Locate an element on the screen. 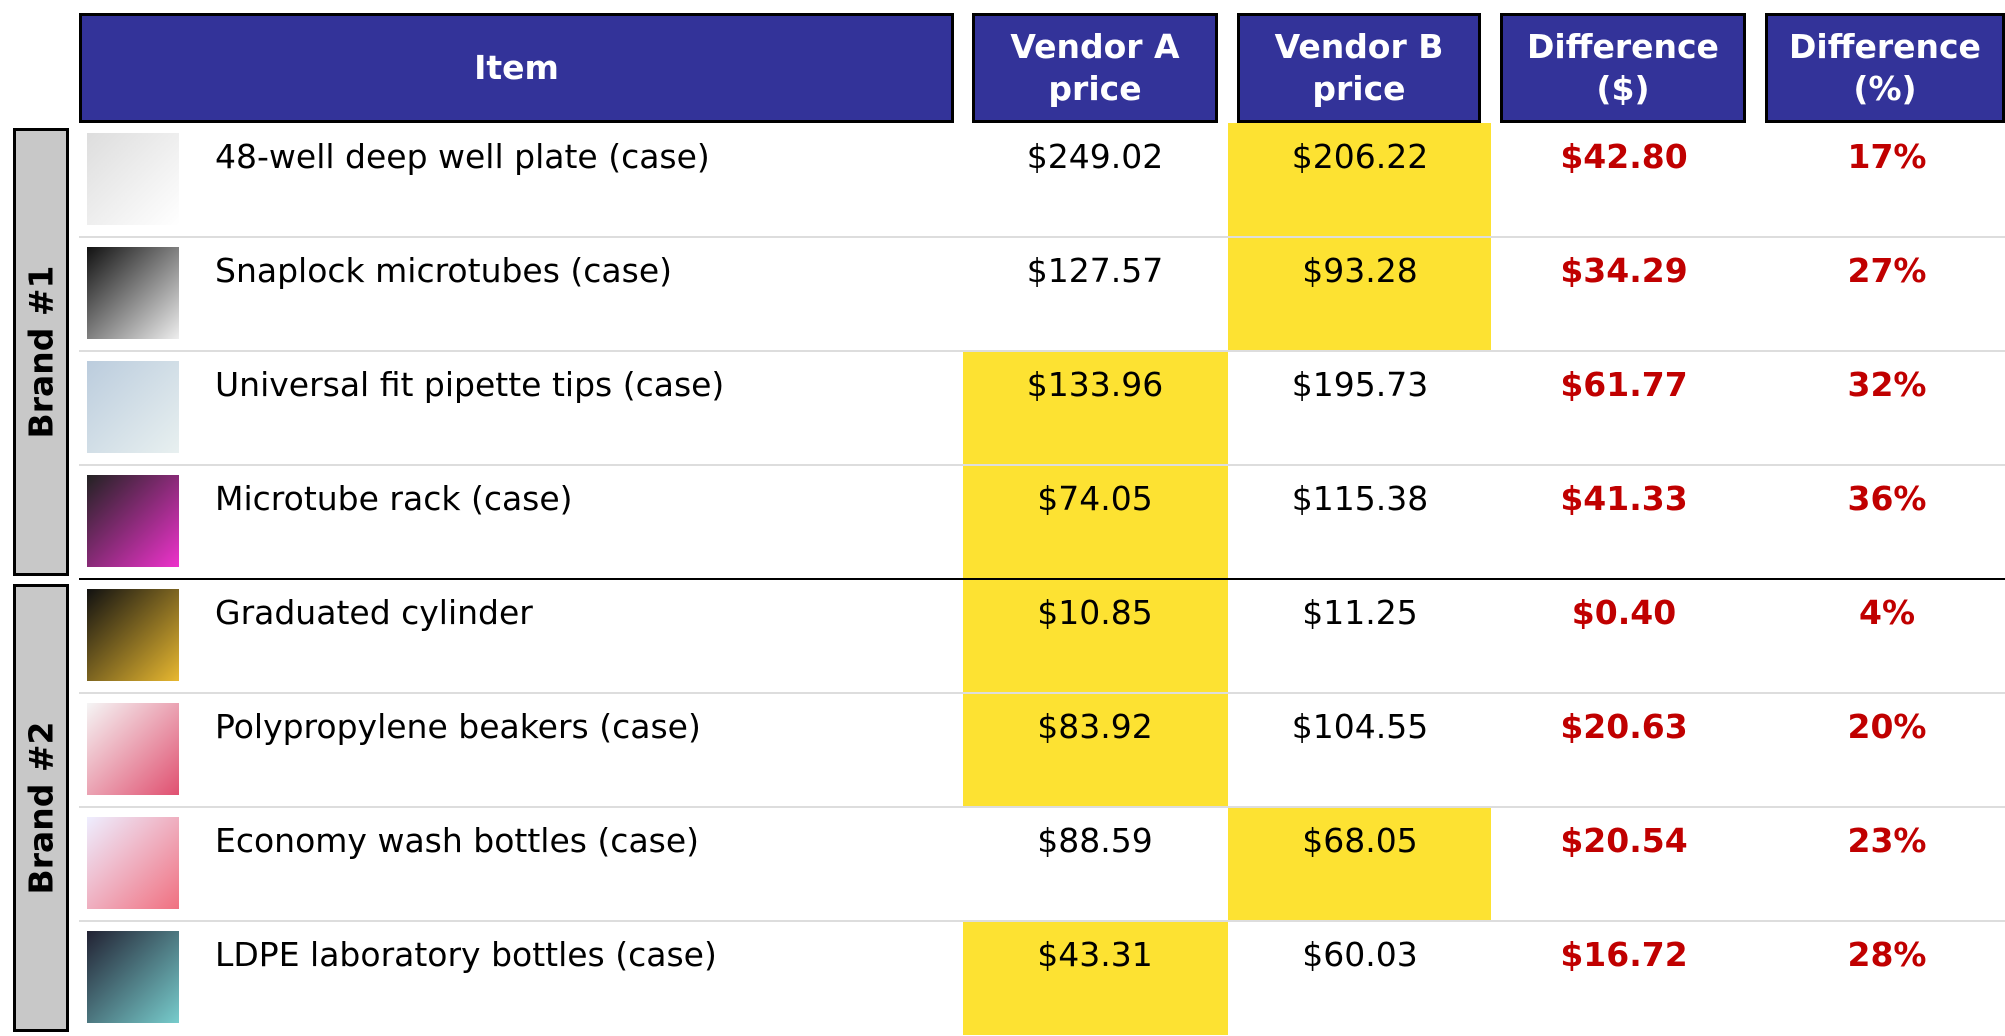 This screenshot has height=1036, width=2005. item-name: Graduated cylinder is located at coordinates (374, 612).